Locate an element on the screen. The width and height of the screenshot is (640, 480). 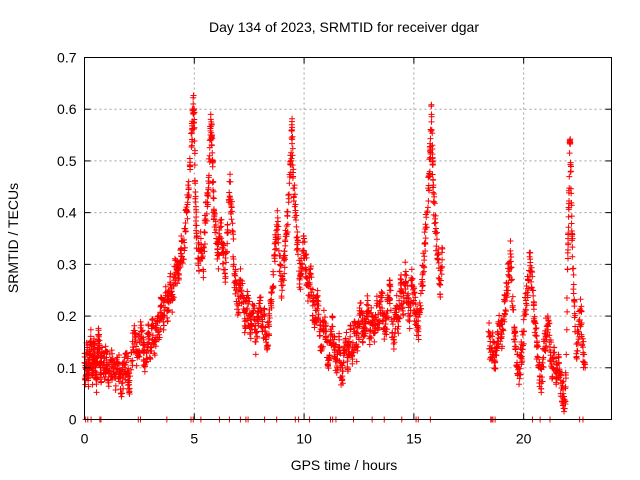
y-tick-label: 0.2 is located at coordinates (67, 316).